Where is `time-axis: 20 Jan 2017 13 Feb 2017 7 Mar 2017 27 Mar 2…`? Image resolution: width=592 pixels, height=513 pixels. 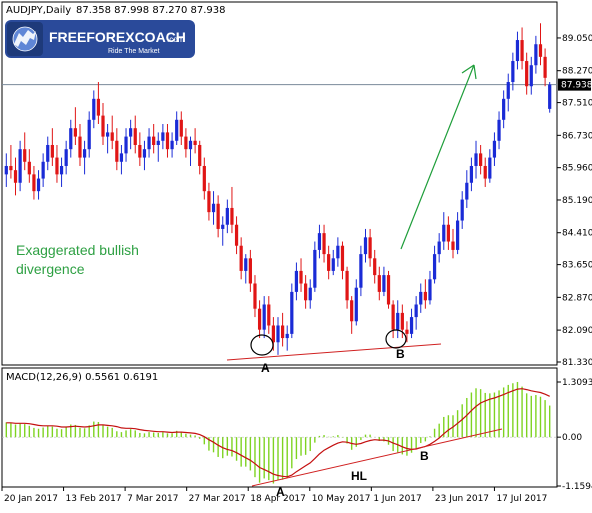
time-axis: 20 Jan 2017 13 Feb 2017 7 Mar 2017 27 Mar 2… is located at coordinates (274, 495).